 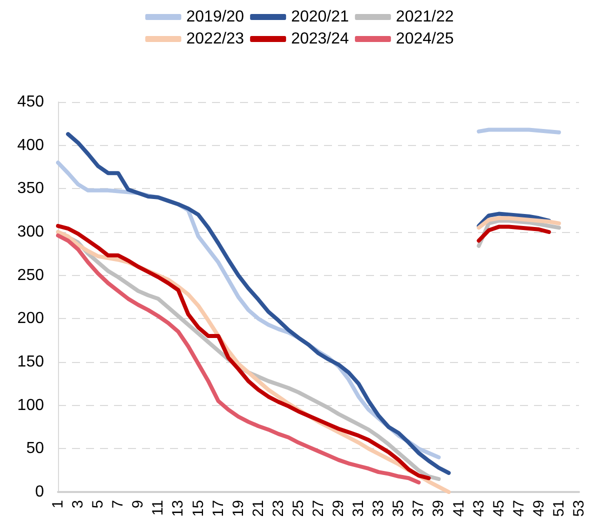 I want to click on y-tick-label: 300, so click(x=30, y=232).